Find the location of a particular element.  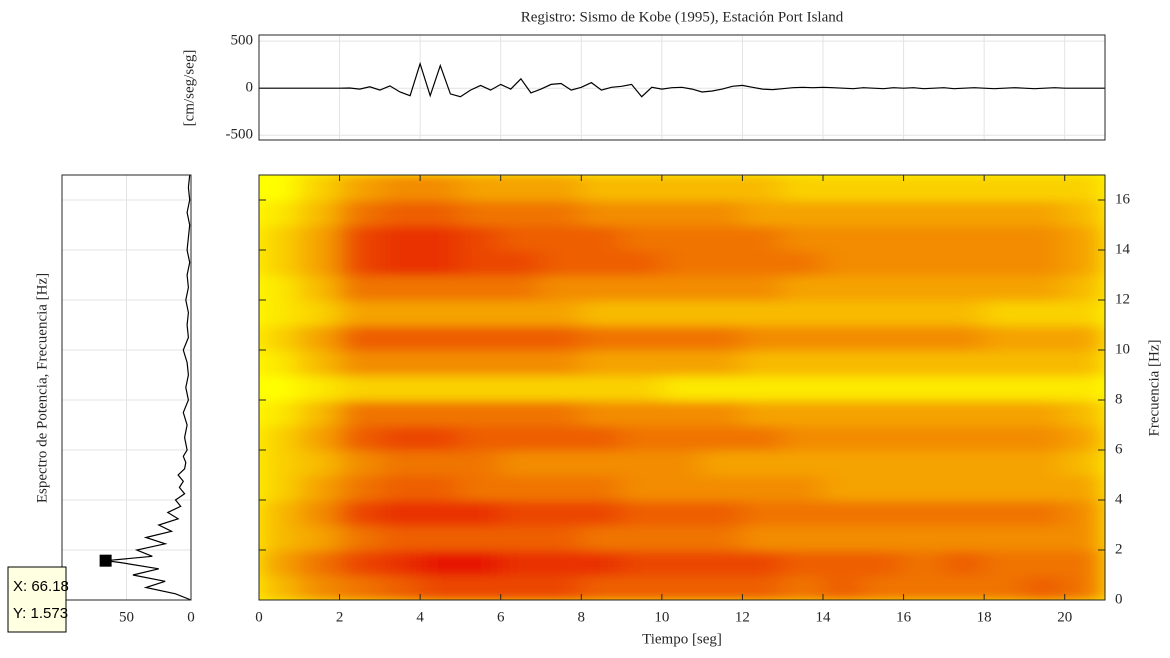

x-tick-label: 10 is located at coordinates (661, 617).